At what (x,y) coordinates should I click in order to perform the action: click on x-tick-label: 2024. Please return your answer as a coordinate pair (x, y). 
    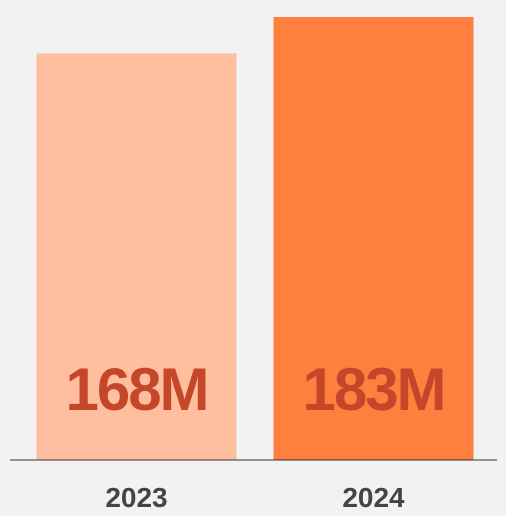
    Looking at the image, I should click on (373, 497).